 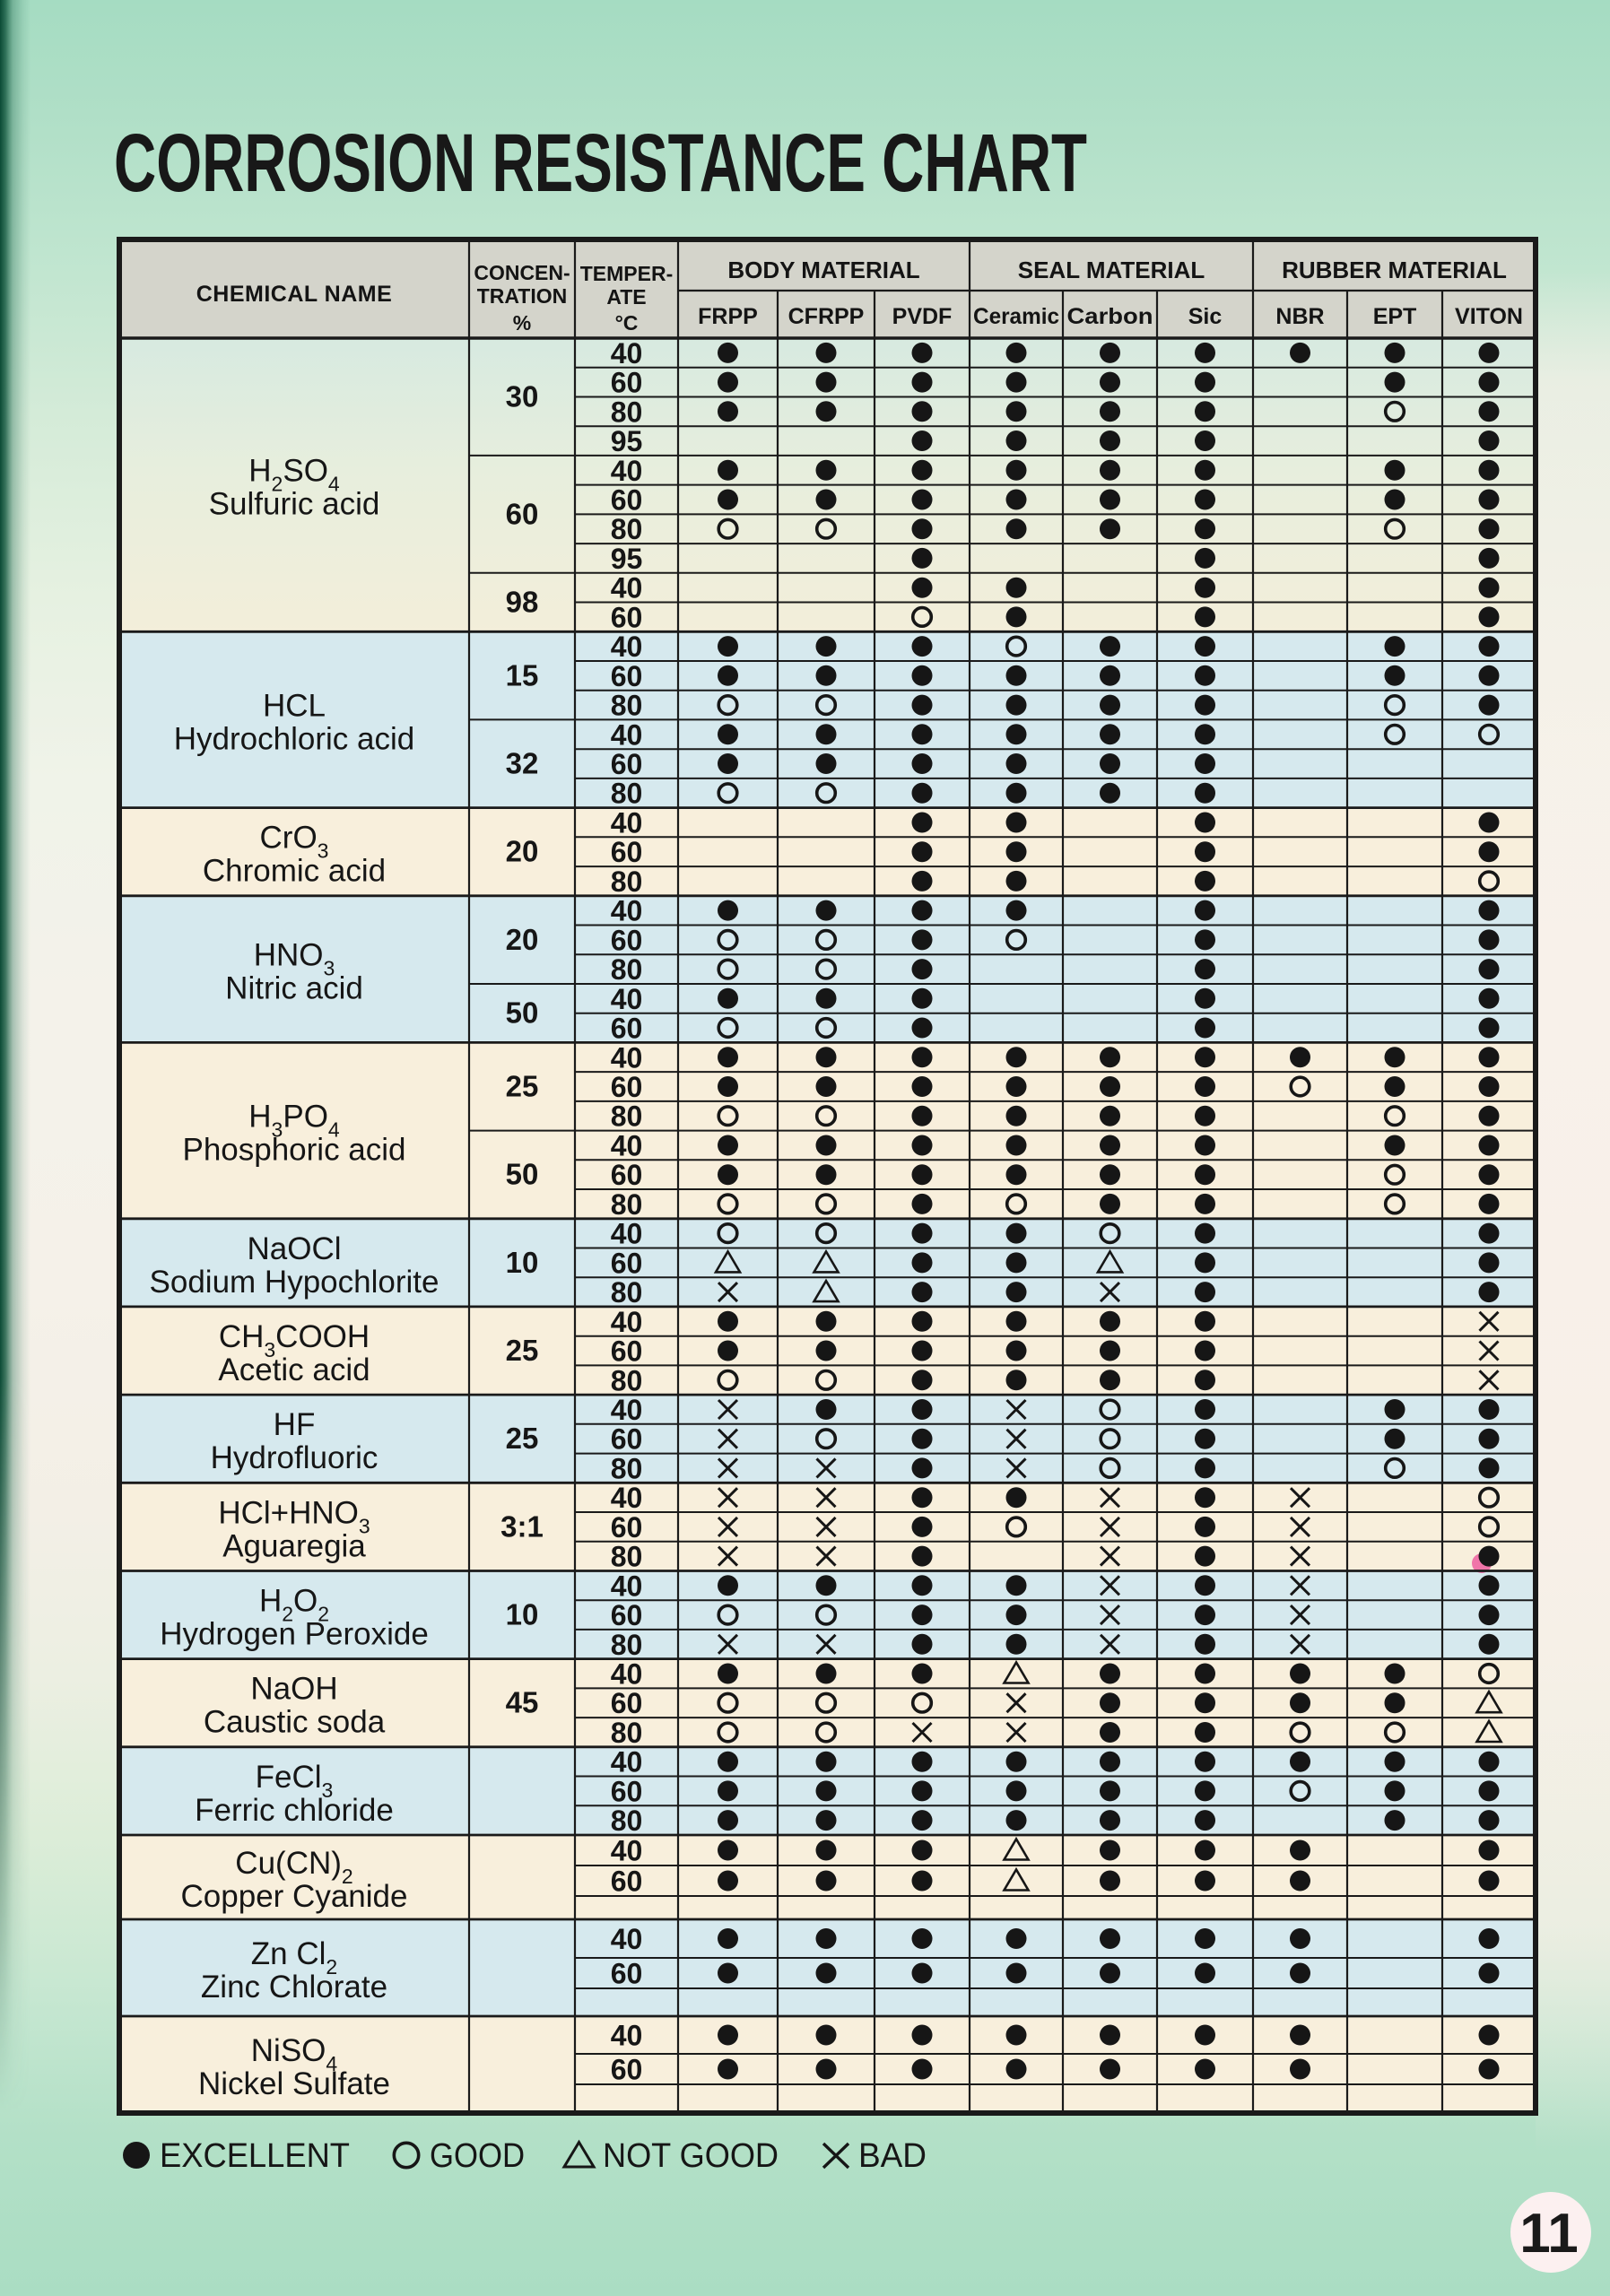 I want to click on svg-text: Hydrogen Peroxide, so click(x=294, y=1634).